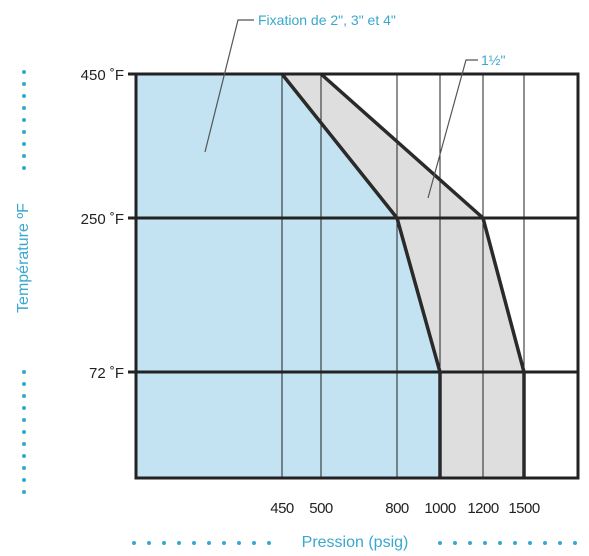  What do you see at coordinates (327, 20) in the screenshot?
I see `annotation-2-3-4-inch: Fixation de 2", 3" et 4"` at bounding box center [327, 20].